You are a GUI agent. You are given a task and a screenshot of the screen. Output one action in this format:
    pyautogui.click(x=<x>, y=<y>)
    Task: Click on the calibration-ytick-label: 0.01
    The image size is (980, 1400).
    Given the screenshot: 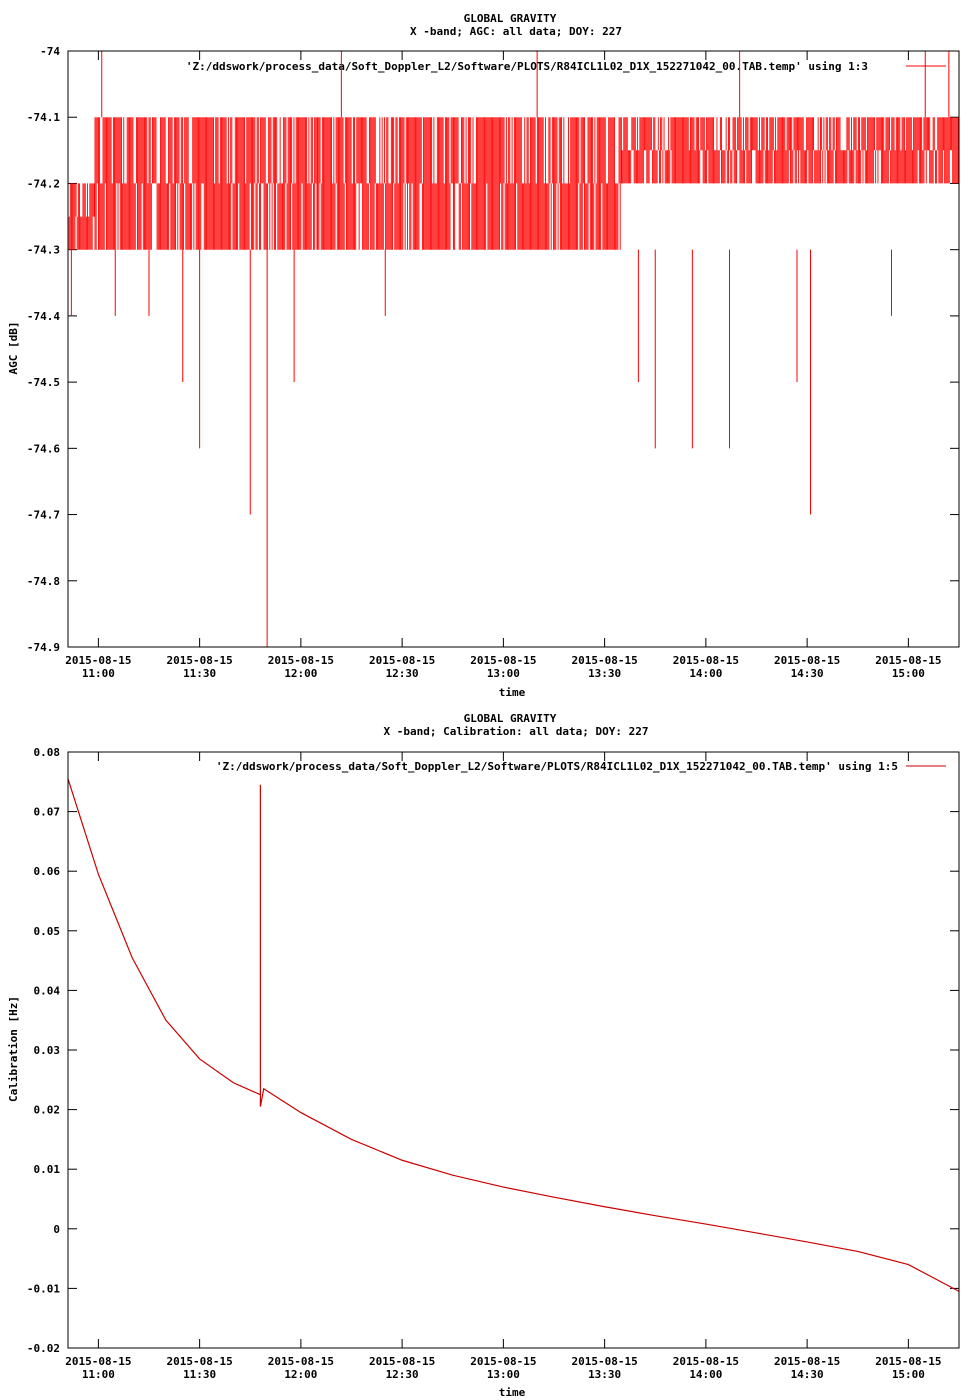 What is the action you would take?
    pyautogui.click(x=47, y=1169)
    